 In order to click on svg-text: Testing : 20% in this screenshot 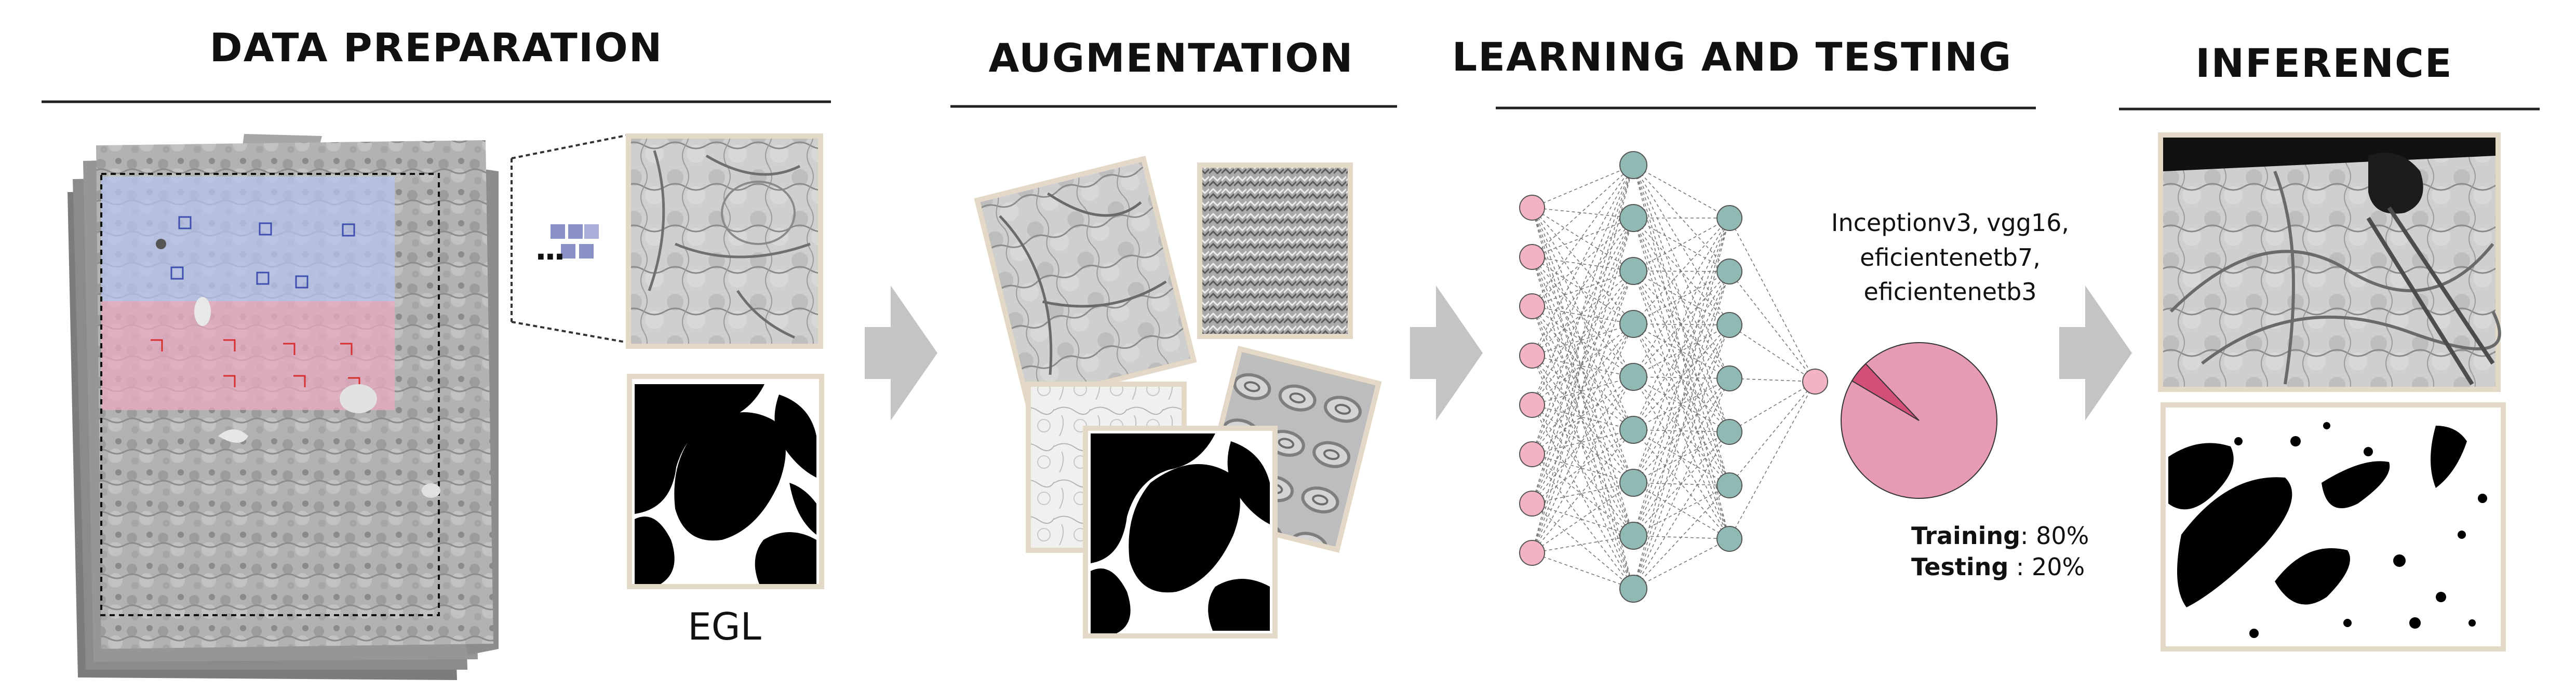, I will do `click(1998, 567)`.